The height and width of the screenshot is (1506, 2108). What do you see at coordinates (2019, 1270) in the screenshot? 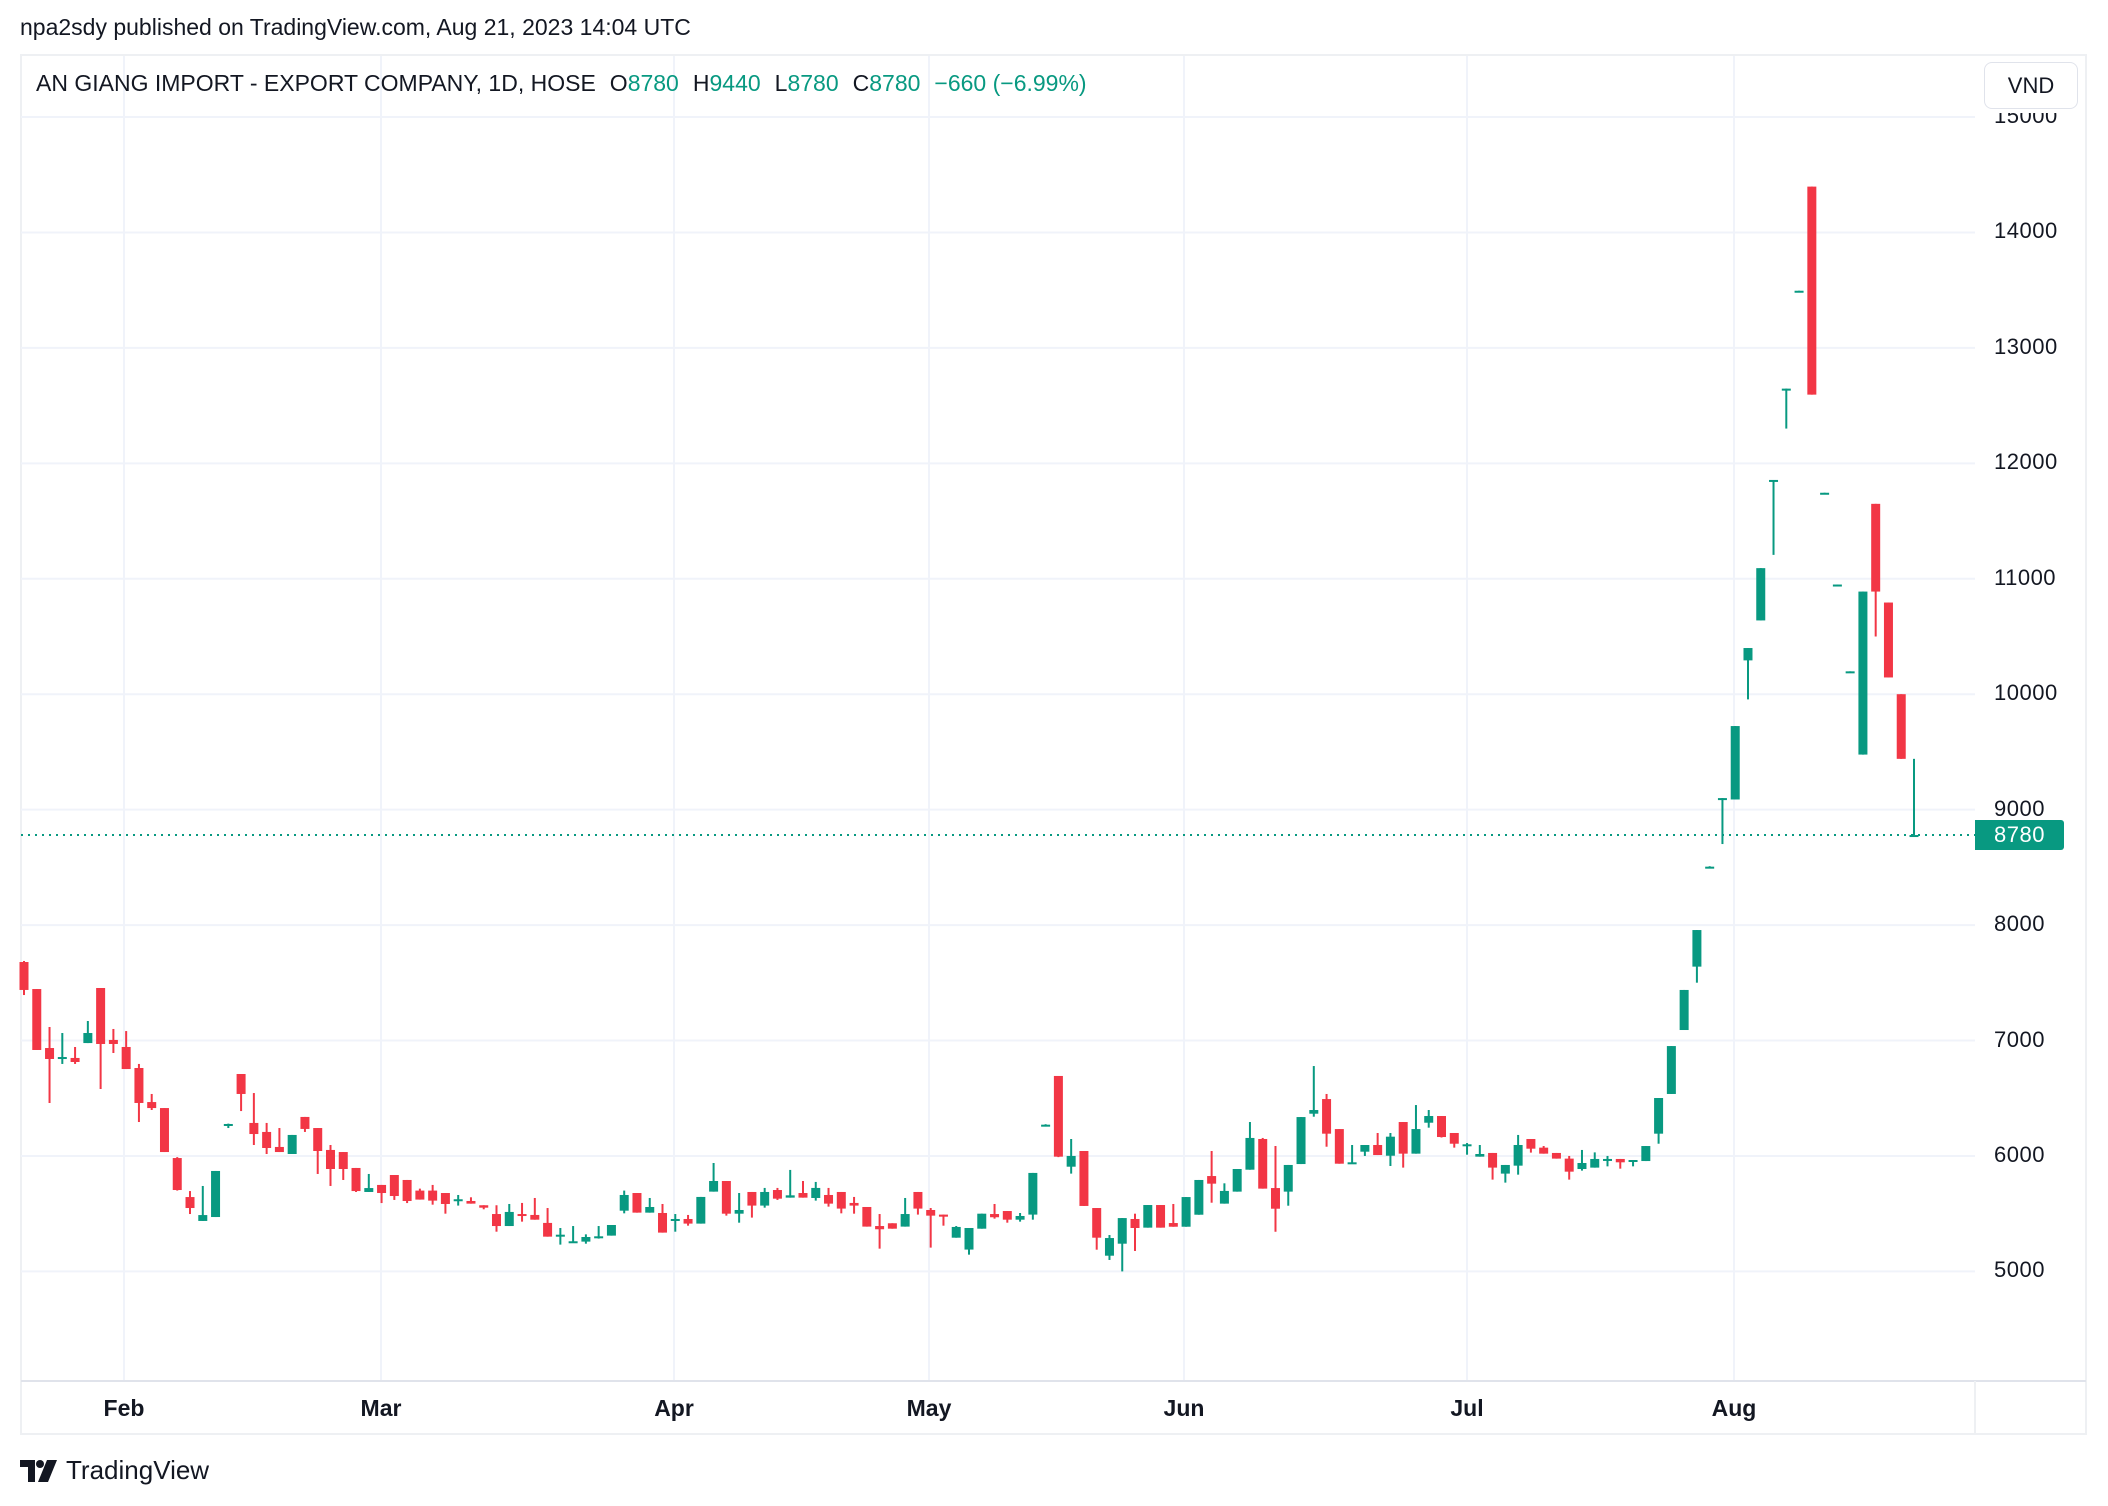
I see `price-tick-label: 5000` at bounding box center [2019, 1270].